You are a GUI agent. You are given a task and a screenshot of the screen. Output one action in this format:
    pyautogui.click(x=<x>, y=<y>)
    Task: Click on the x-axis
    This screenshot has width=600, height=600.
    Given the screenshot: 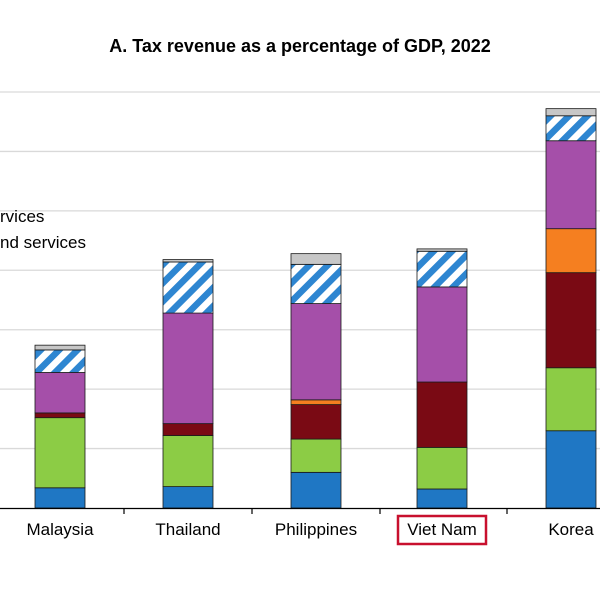 What is the action you would take?
    pyautogui.click(x=300, y=510)
    